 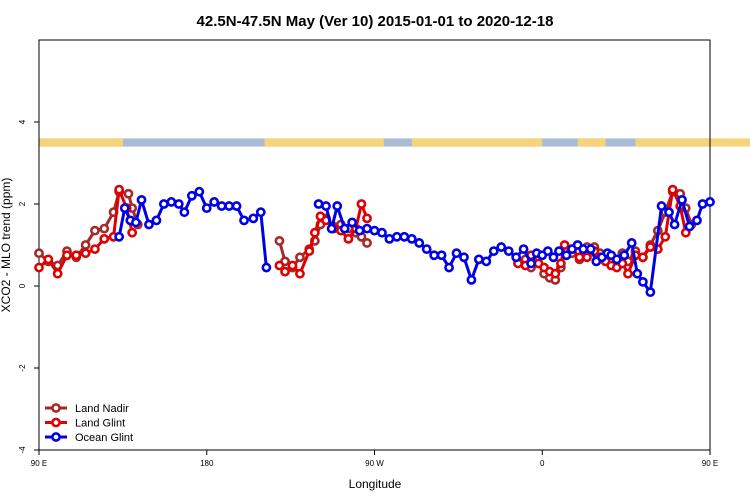 What do you see at coordinates (375, 484) in the screenshot?
I see `x-axis-label: Longitude` at bounding box center [375, 484].